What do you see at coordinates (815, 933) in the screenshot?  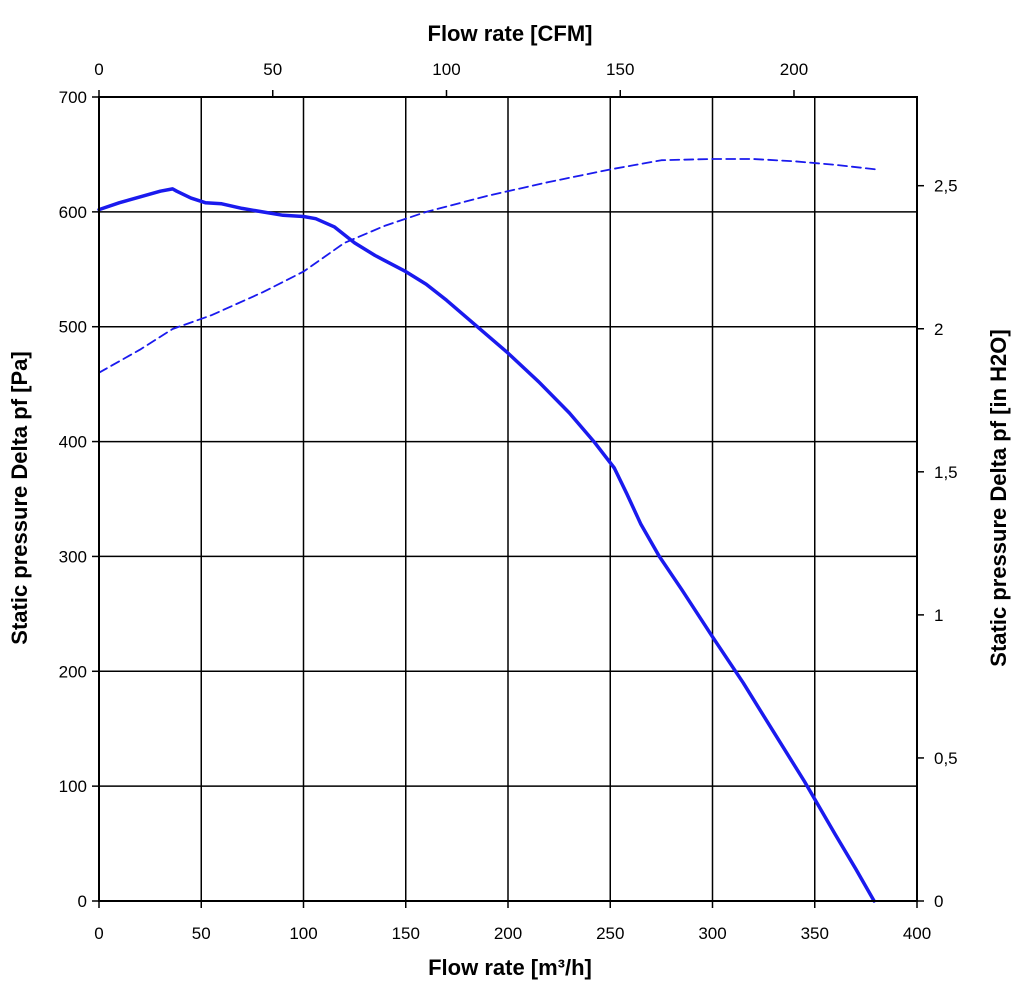 I see `x-tick-label: 350` at bounding box center [815, 933].